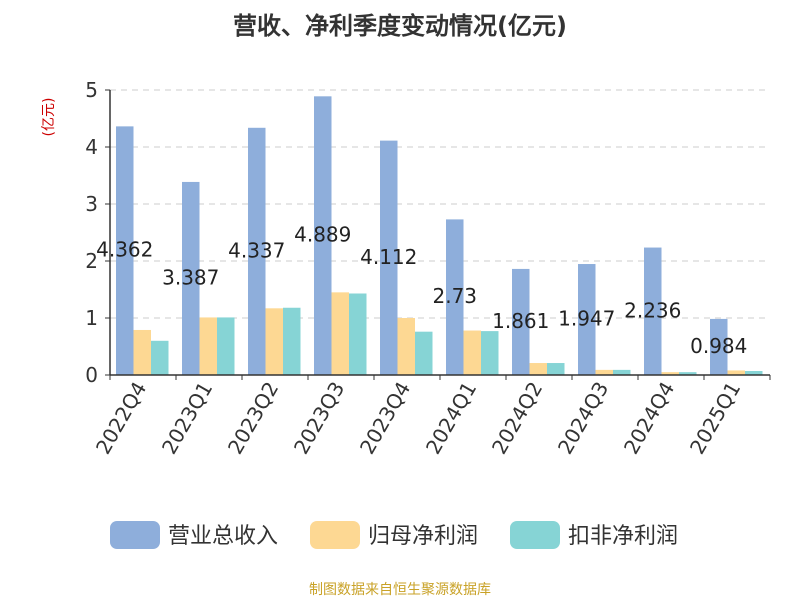  What do you see at coordinates (423, 536) in the screenshot?
I see `legend-label: 归母净利润` at bounding box center [423, 536].